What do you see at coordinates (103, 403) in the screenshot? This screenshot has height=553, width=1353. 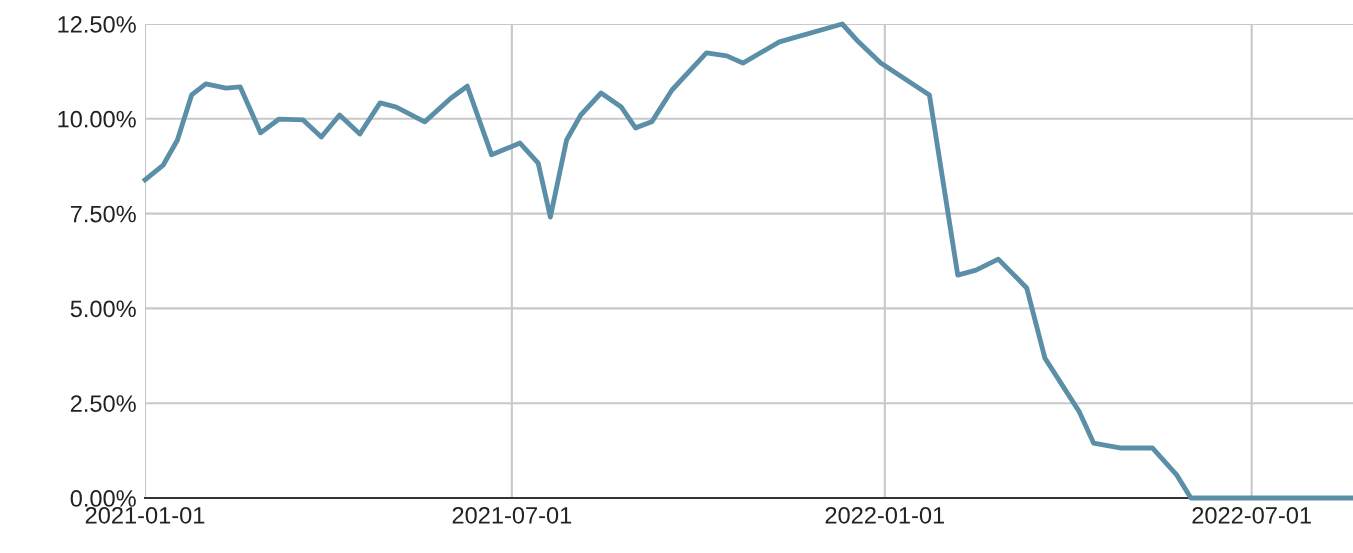 I see `y-tick-label: 2.50%` at bounding box center [103, 403].